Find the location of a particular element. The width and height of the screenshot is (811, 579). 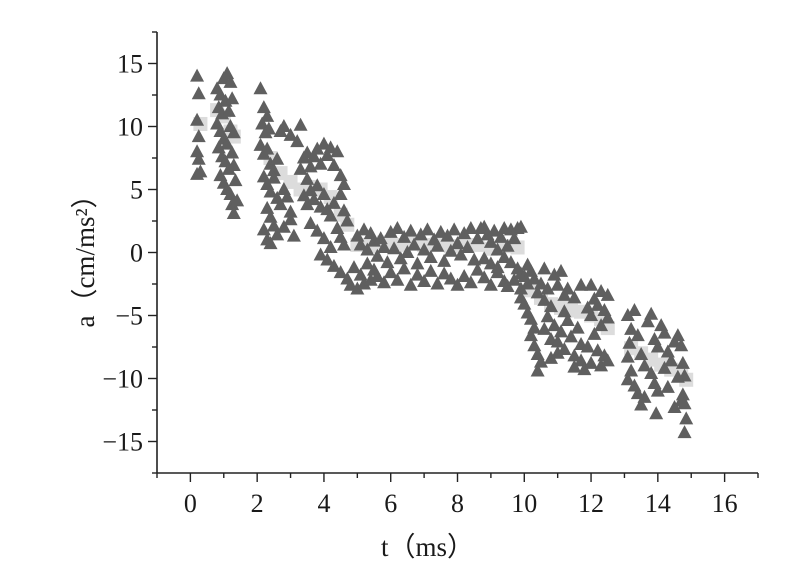

x-tick-label: 10 is located at coordinates (524, 503).